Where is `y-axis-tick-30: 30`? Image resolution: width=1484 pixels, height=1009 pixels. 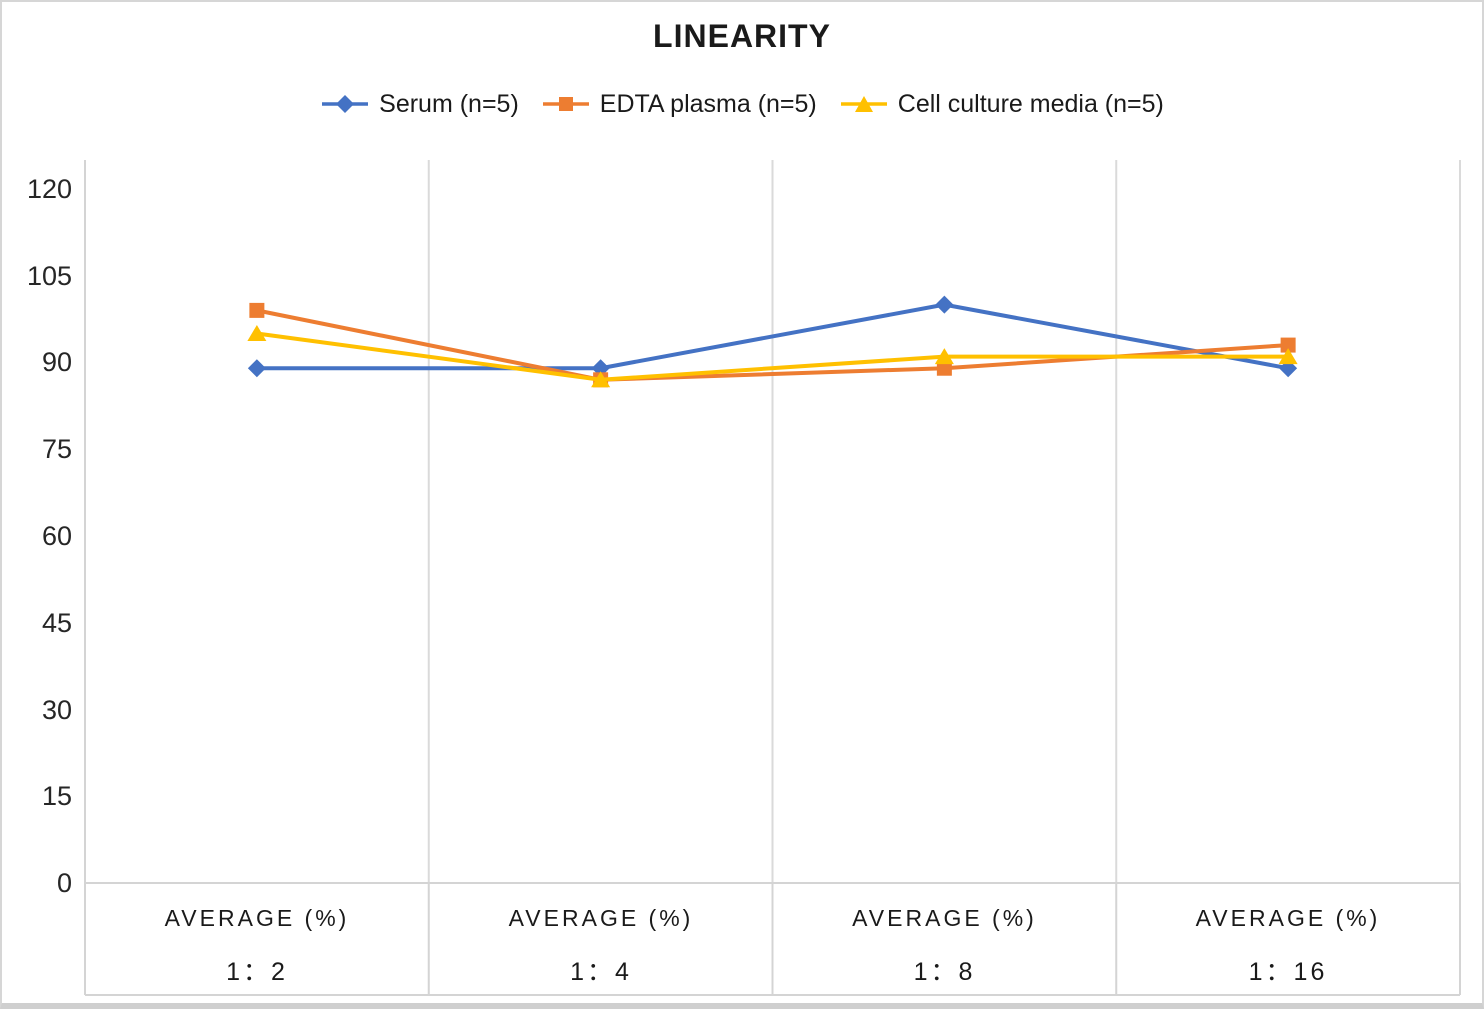 y-axis-tick-30: 30 is located at coordinates (56, 710).